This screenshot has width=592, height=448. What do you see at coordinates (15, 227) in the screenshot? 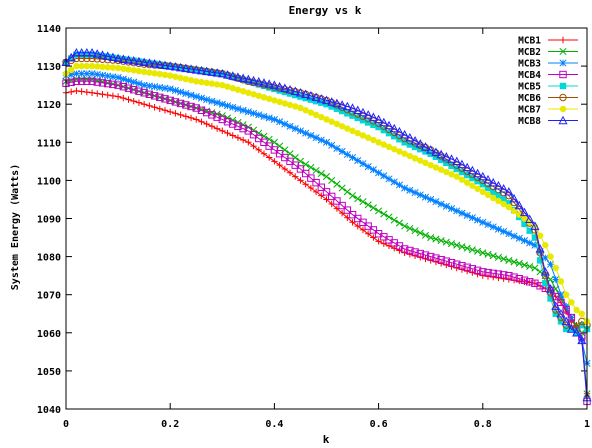
I see `y-axis-label: System Energy (Watts)` at bounding box center [15, 227].